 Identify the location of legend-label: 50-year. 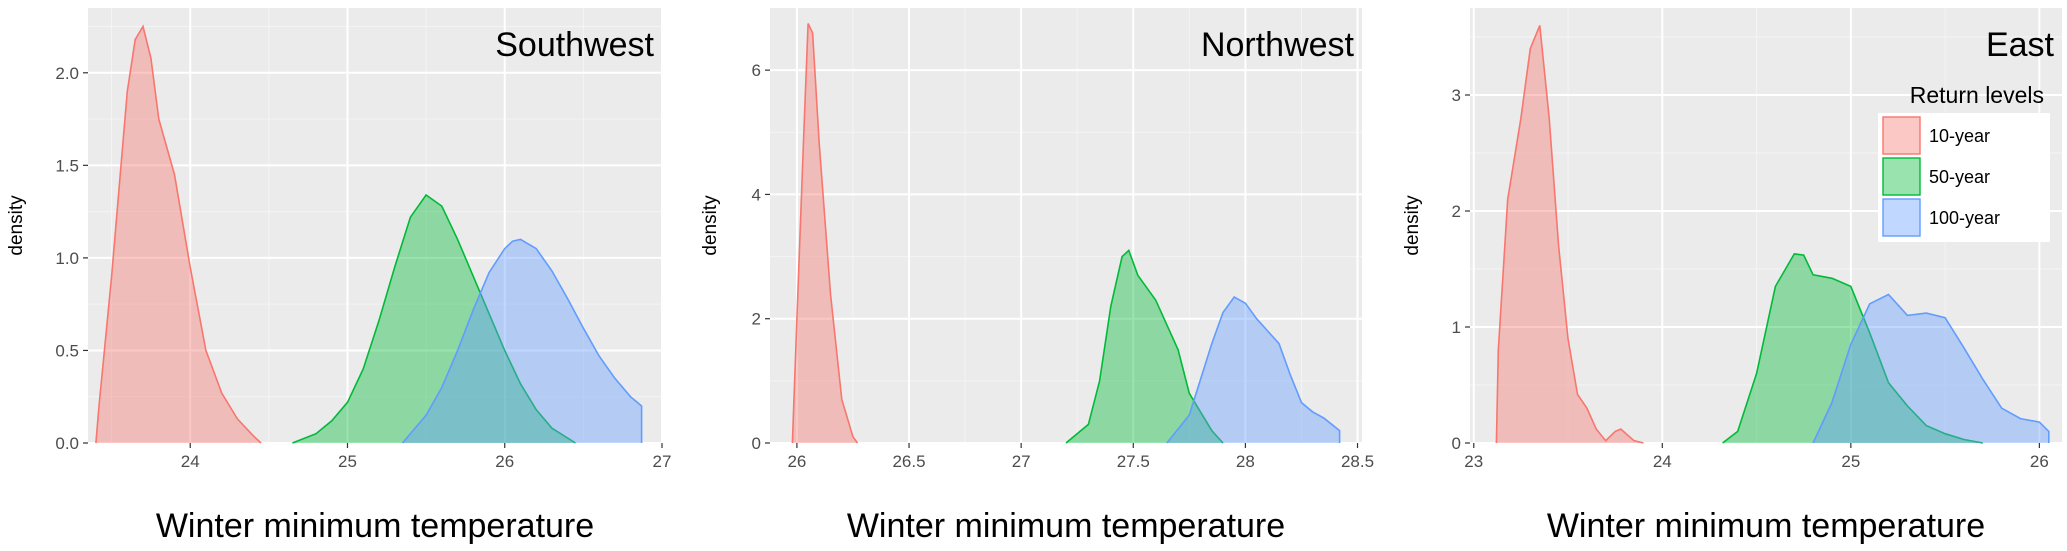
(1959, 177).